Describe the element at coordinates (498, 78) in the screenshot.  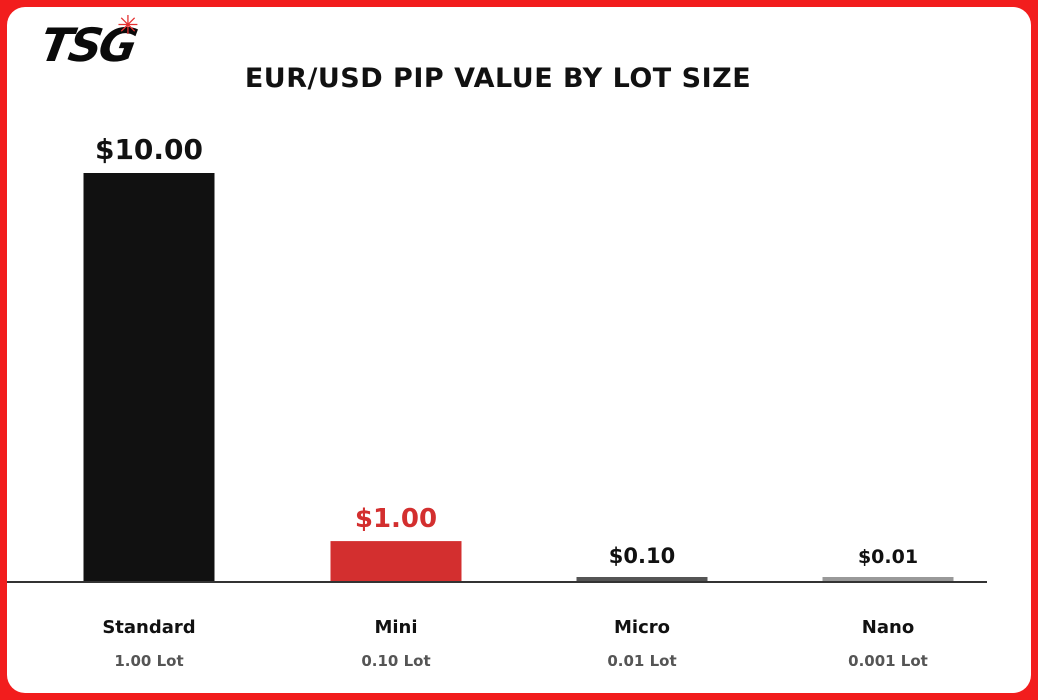
I see `chart-title: EUR/USD PIP VALUE BY LOT SIZE` at that location.